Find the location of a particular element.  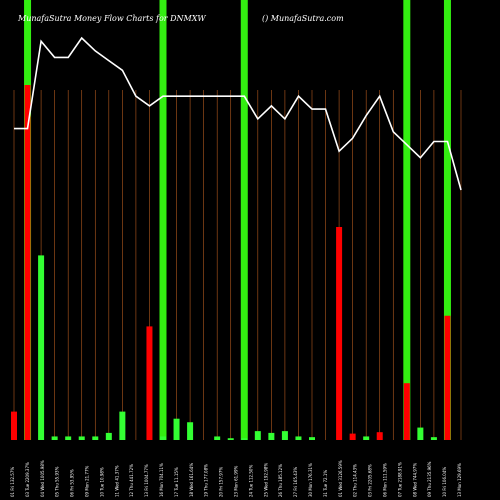

x-tick-label: 06 Mon 111.59% is located at coordinates (385, 480).